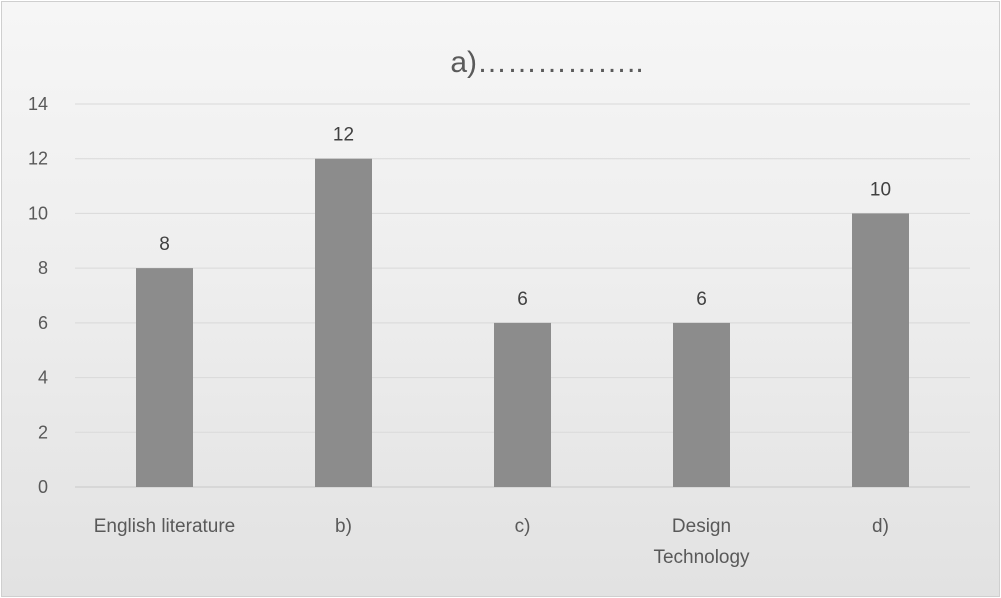 This screenshot has width=1001, height=598. I want to click on data-label: 10, so click(880, 189).